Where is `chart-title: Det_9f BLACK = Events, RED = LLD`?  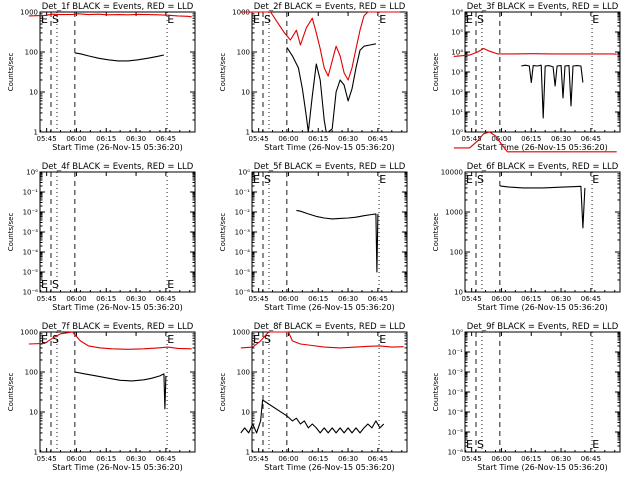 chart-title: Det_9f BLACK = Events, RED = LLD is located at coordinates (543, 327).